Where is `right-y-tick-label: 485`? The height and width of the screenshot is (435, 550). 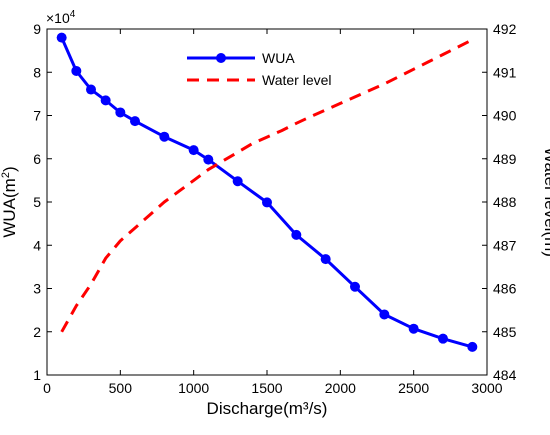 right-y-tick-label: 485 is located at coordinates (505, 332).